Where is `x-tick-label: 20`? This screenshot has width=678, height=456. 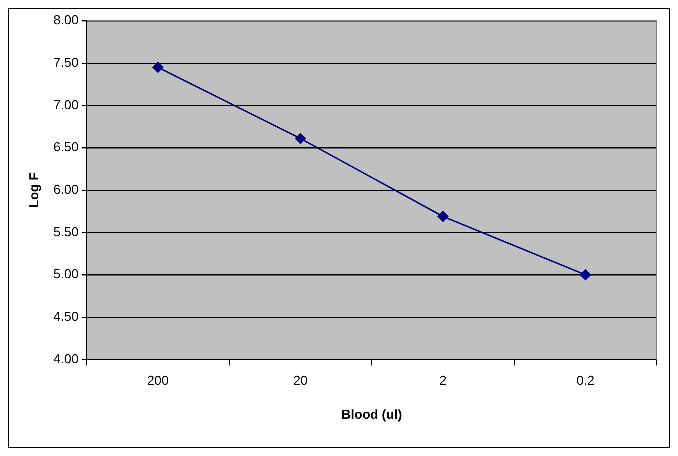 x-tick-label: 20 is located at coordinates (300, 380).